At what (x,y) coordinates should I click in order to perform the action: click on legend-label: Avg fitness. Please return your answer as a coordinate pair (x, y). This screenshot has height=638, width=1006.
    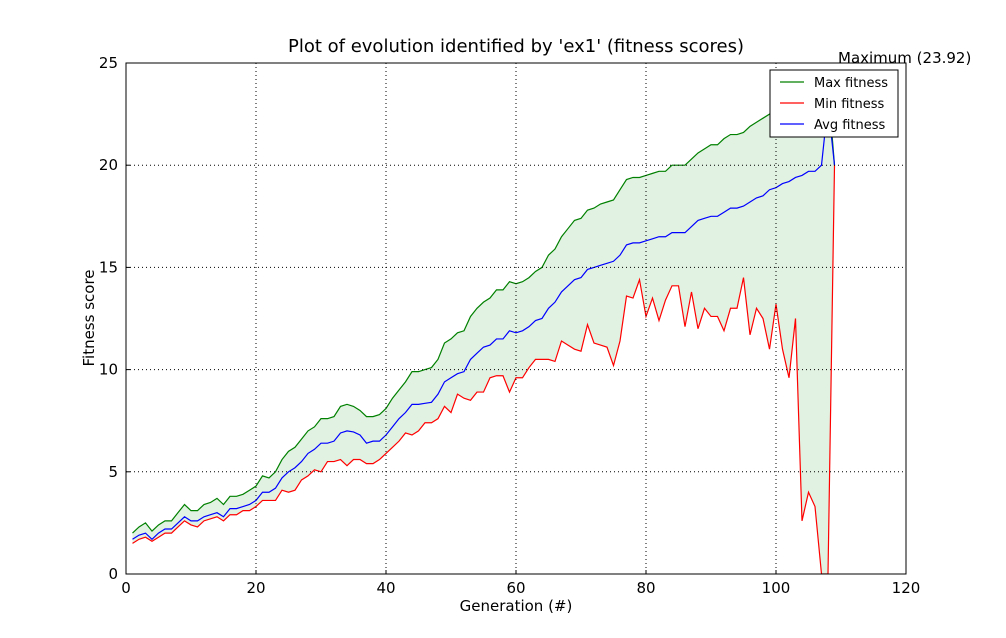
    Looking at the image, I should click on (850, 125).